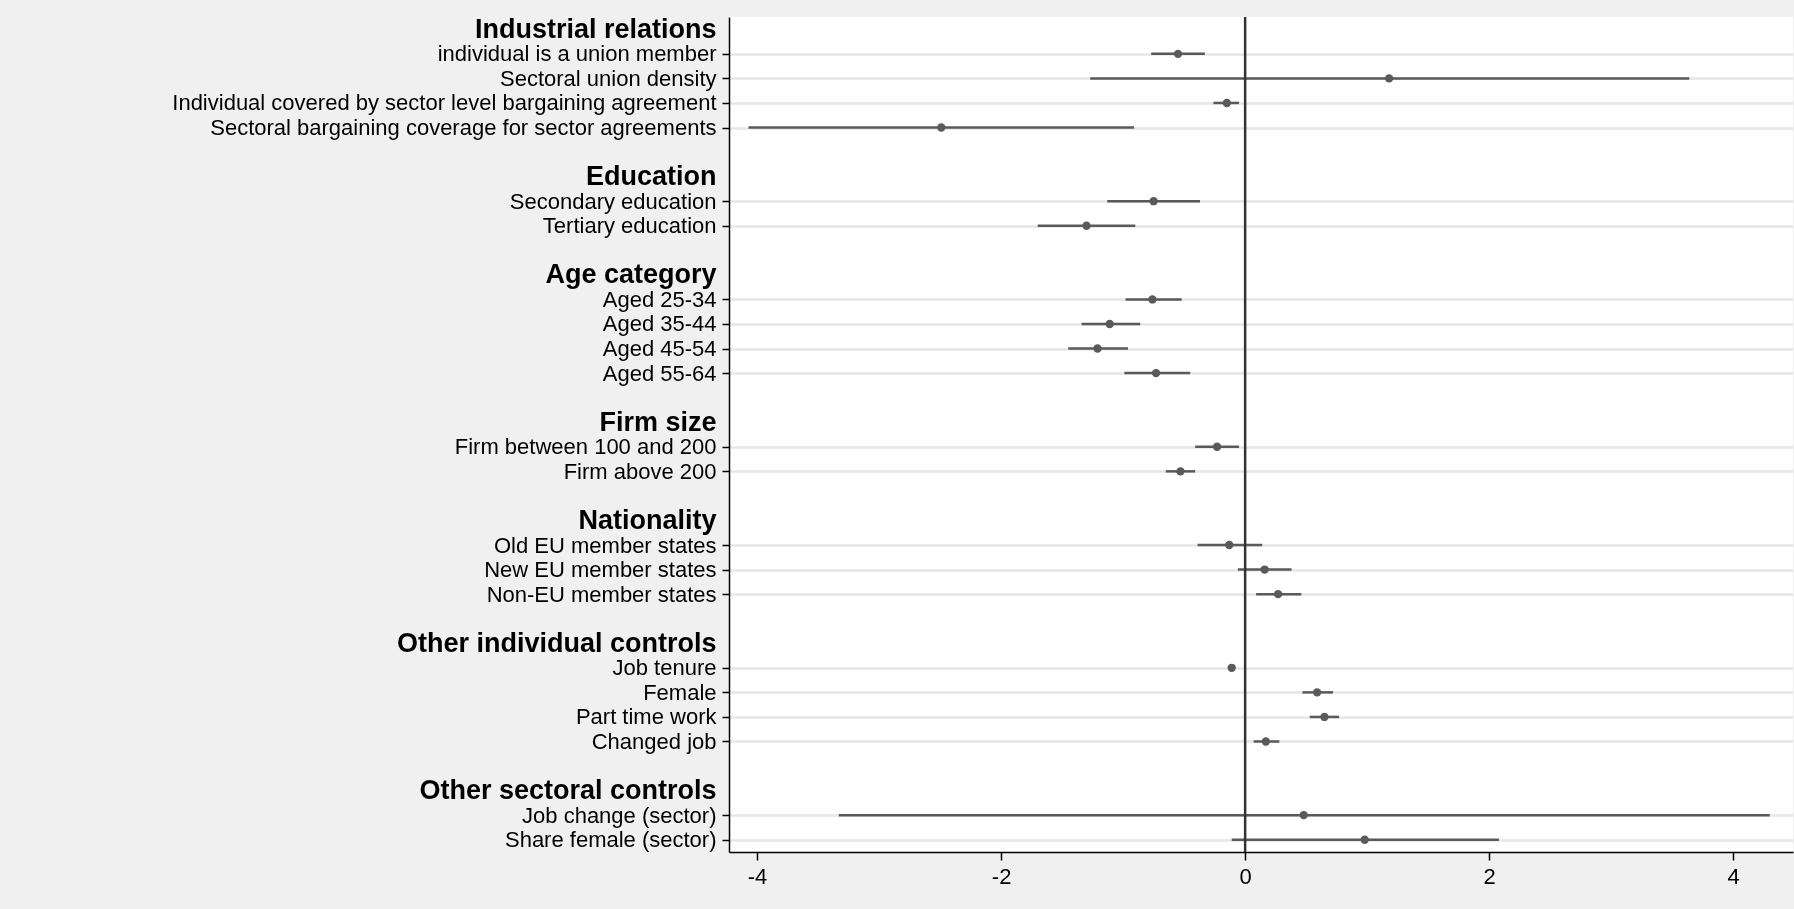 Image resolution: width=1794 pixels, height=909 pixels. Describe the element at coordinates (595, 28) in the screenshot. I see `y-tick-label: Industrial relations` at that location.